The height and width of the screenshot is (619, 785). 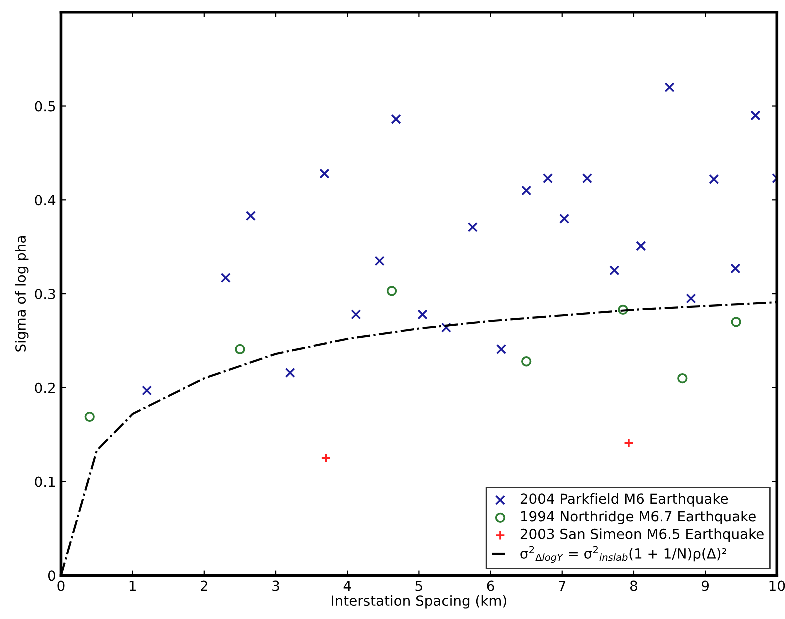 What do you see at coordinates (634, 586) in the screenshot?
I see `x-tick-label: 8` at bounding box center [634, 586].